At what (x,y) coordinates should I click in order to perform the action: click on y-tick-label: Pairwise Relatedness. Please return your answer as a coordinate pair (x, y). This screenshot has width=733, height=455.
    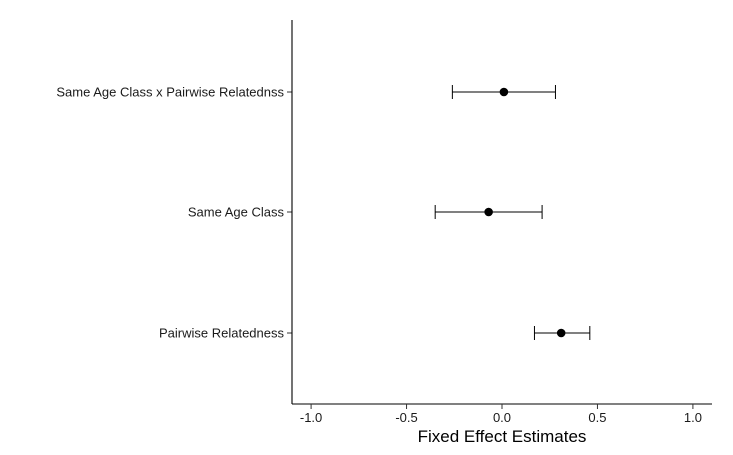
    Looking at the image, I should click on (222, 333).